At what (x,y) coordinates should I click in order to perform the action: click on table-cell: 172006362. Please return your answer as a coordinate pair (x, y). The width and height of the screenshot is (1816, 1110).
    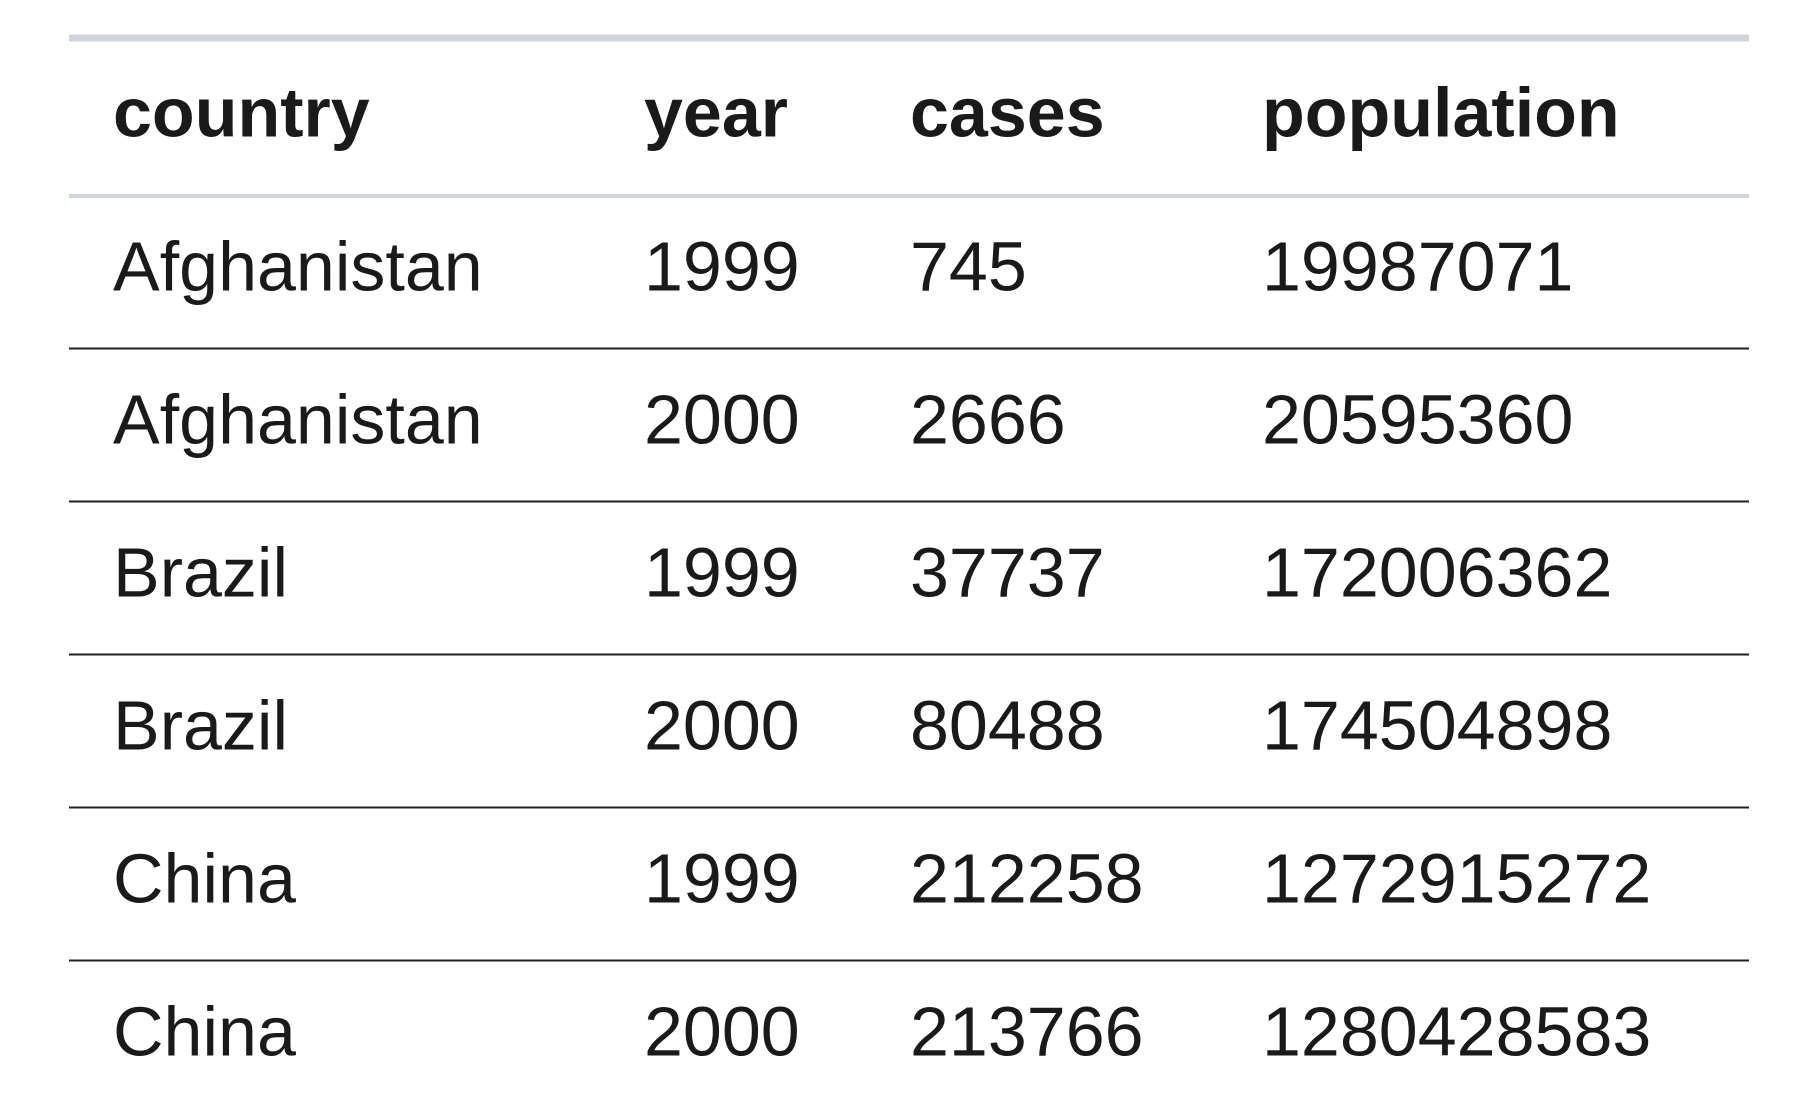
    Looking at the image, I should click on (1437, 572).